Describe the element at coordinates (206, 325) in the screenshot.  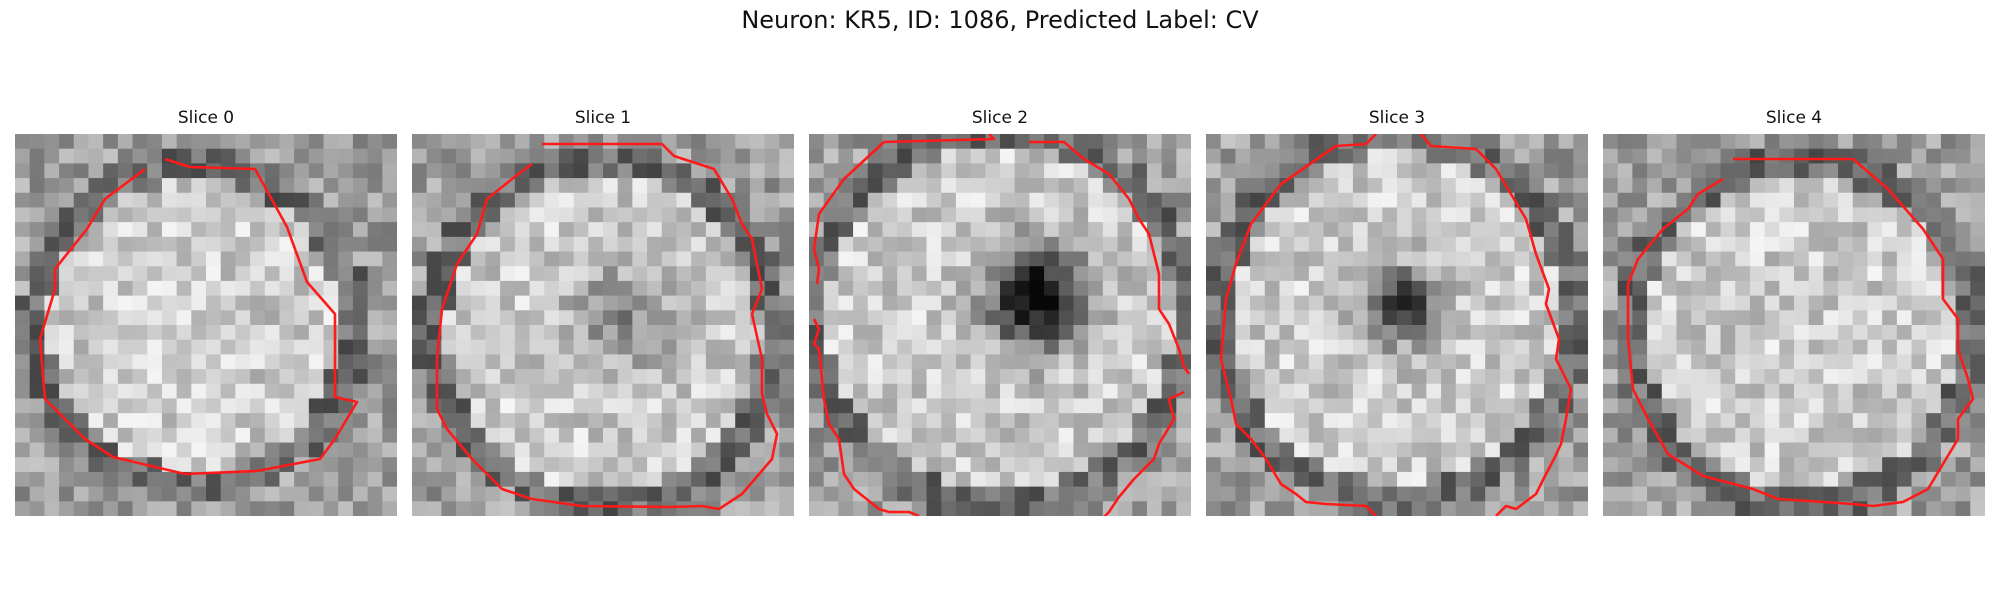
I see `grayscale-pixels` at that location.